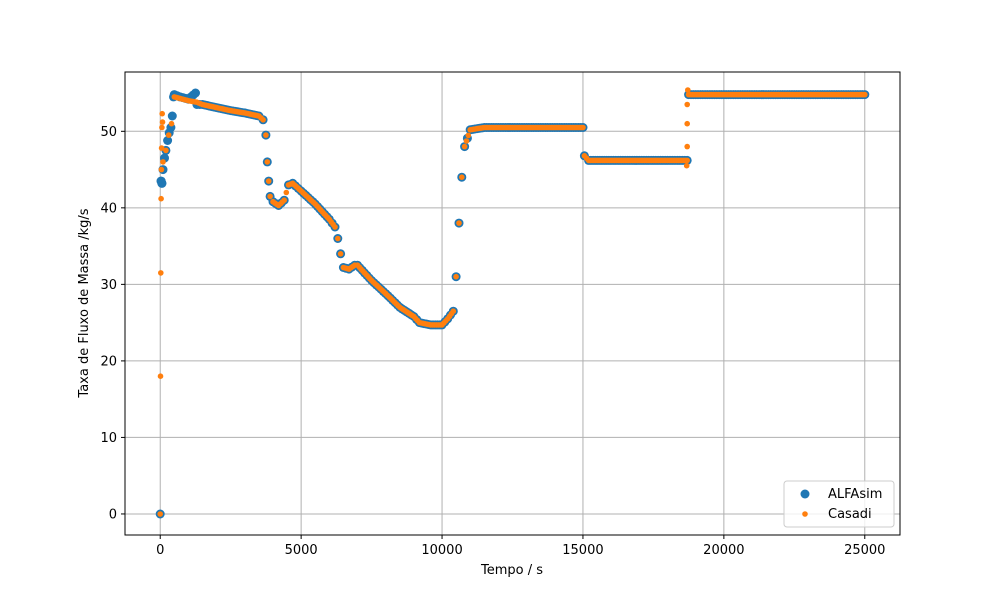  Describe the element at coordinates (805, 514) in the screenshot. I see `legend-marker-casadi` at that location.